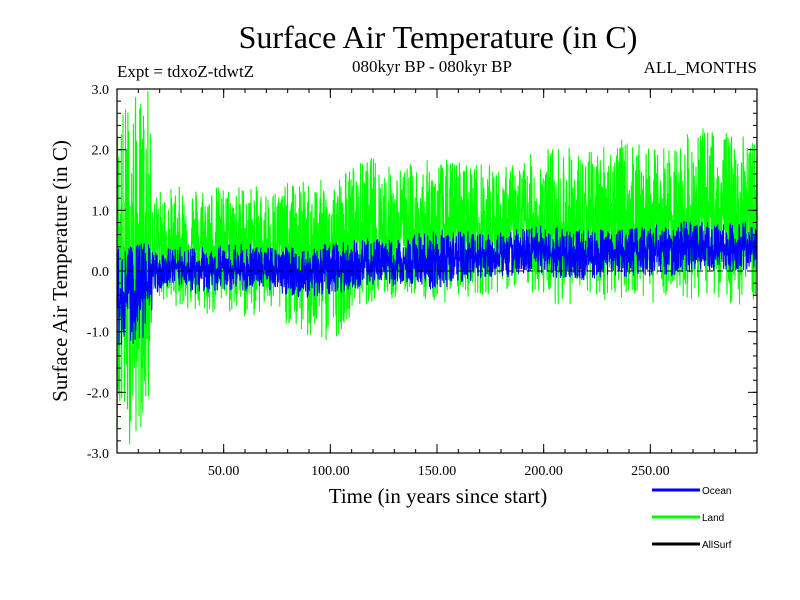 This screenshot has height=600, width=800. Describe the element at coordinates (224, 471) in the screenshot. I see `x-tick-label: 50.00` at that location.